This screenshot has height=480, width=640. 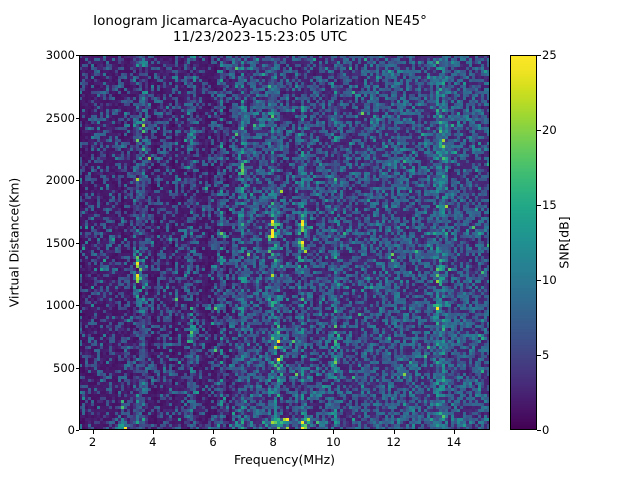 I want to click on colorbar-tick-label: 0, so click(x=546, y=430).